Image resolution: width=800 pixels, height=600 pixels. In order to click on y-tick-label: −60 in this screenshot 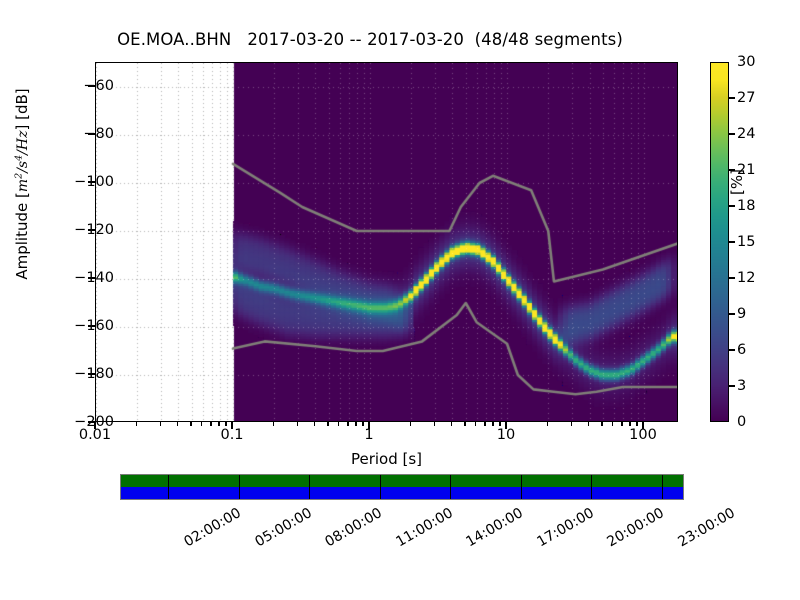, I will do `click(98, 86)`.